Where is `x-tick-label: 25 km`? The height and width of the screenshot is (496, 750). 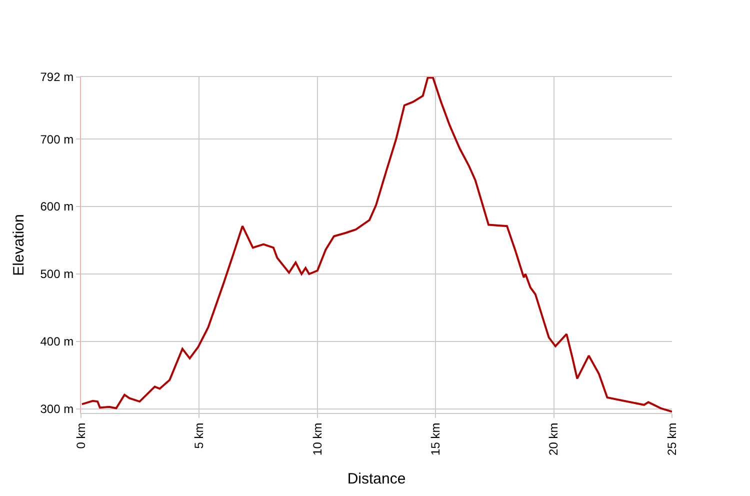
x-tick-label: 25 km is located at coordinates (671, 439).